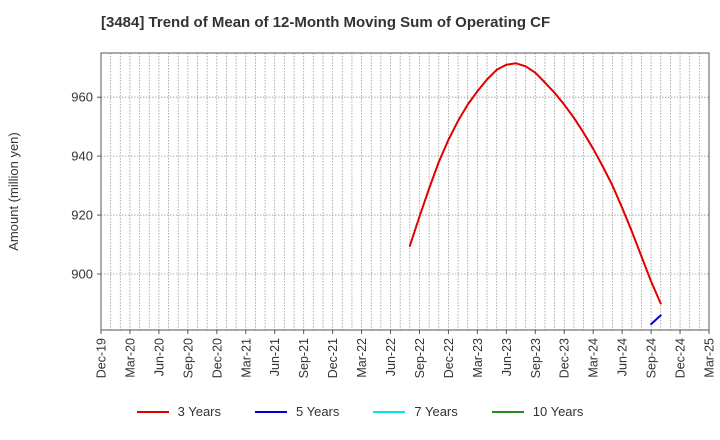  What do you see at coordinates (82, 156) in the screenshot?
I see `y-tick-label: 940` at bounding box center [82, 156].